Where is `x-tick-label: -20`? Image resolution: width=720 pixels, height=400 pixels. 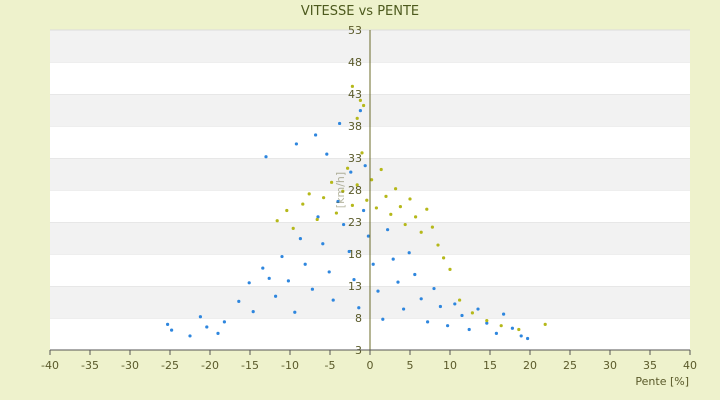
x-tick-label: -20 is located at coordinates (210, 365).